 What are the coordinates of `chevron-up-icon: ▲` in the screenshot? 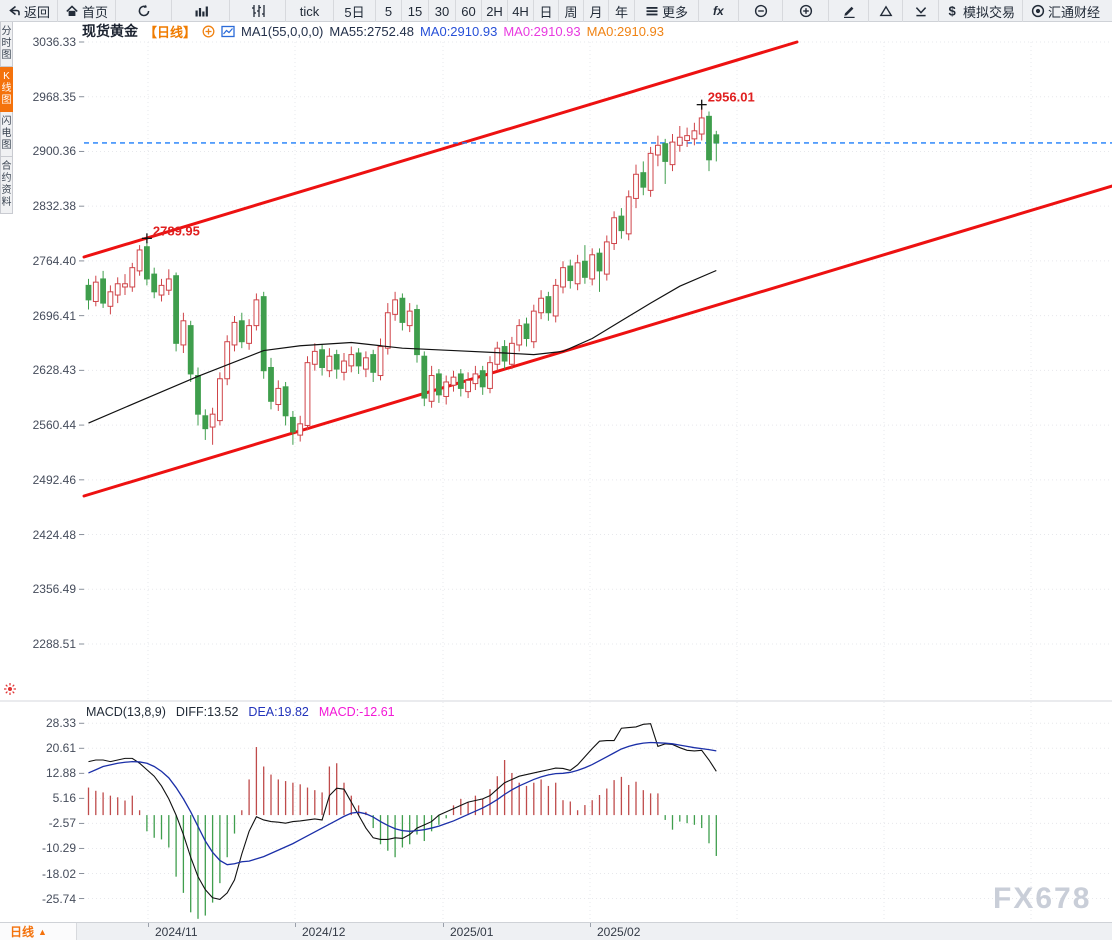 It's located at (42, 931).